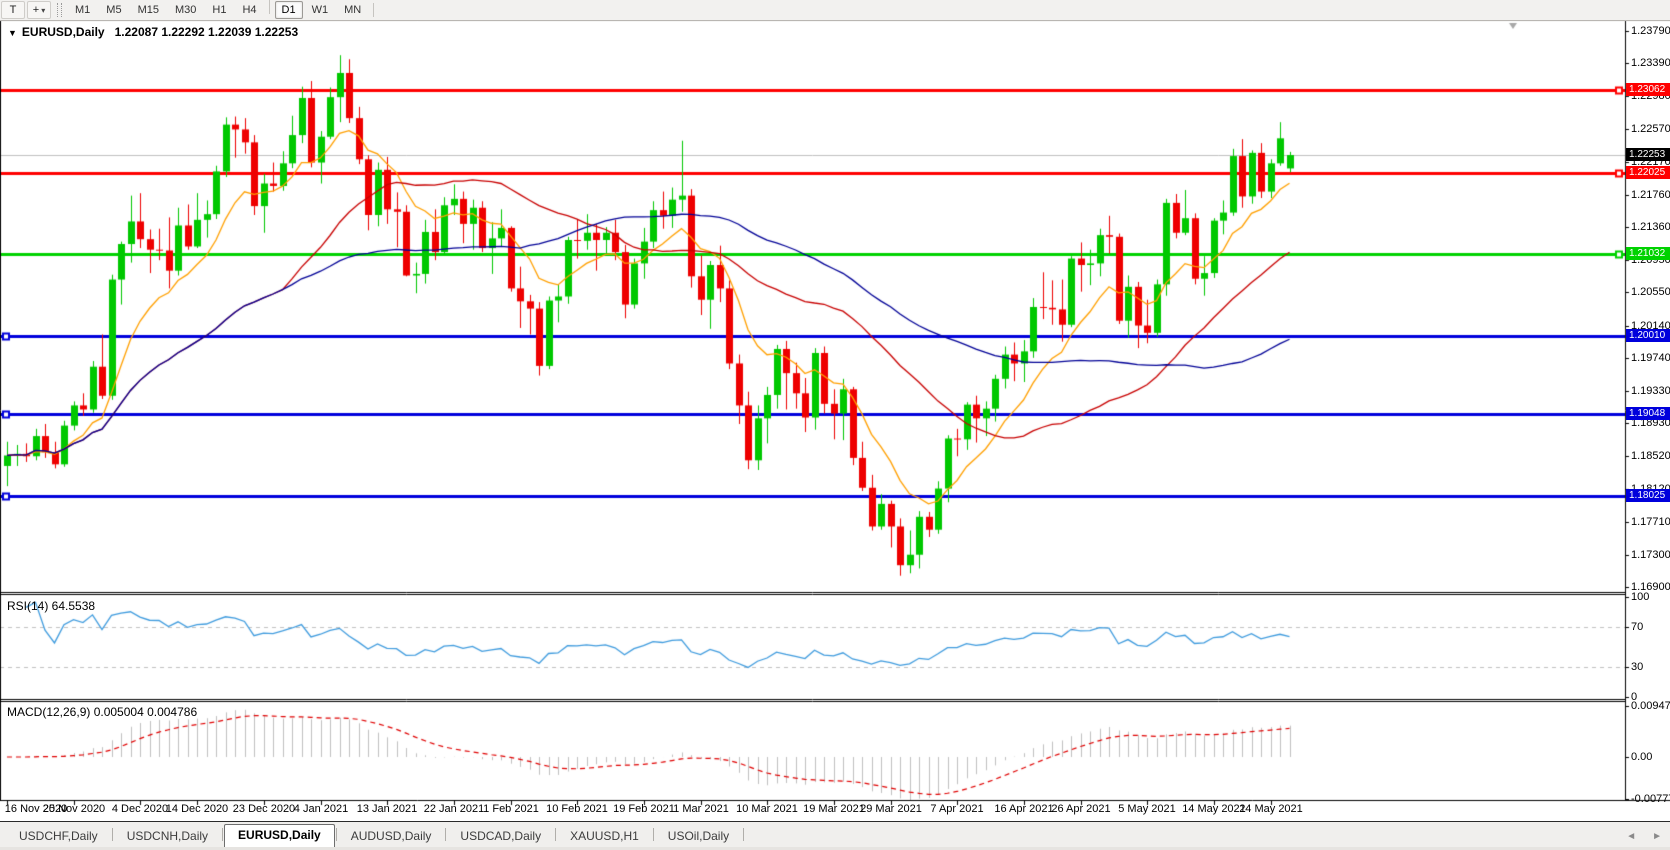 This screenshot has height=850, width=1670. What do you see at coordinates (1650, 706) in the screenshot?
I see `macd-tick-label: 0.009478` at bounding box center [1650, 706].